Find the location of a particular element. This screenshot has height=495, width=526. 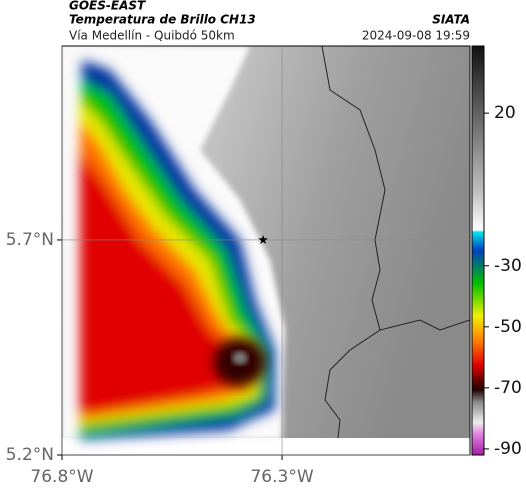

satellite: GOES-EAST is located at coordinates (107, 6).